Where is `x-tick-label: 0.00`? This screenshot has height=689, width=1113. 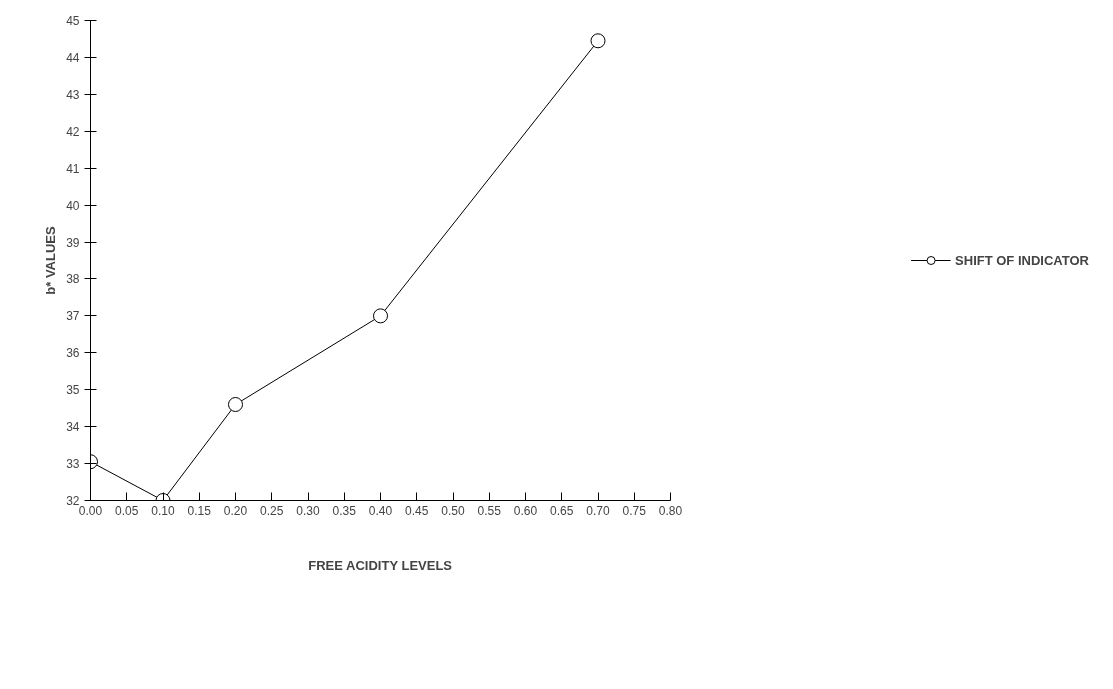 x-tick-label: 0.00 is located at coordinates (90, 510).